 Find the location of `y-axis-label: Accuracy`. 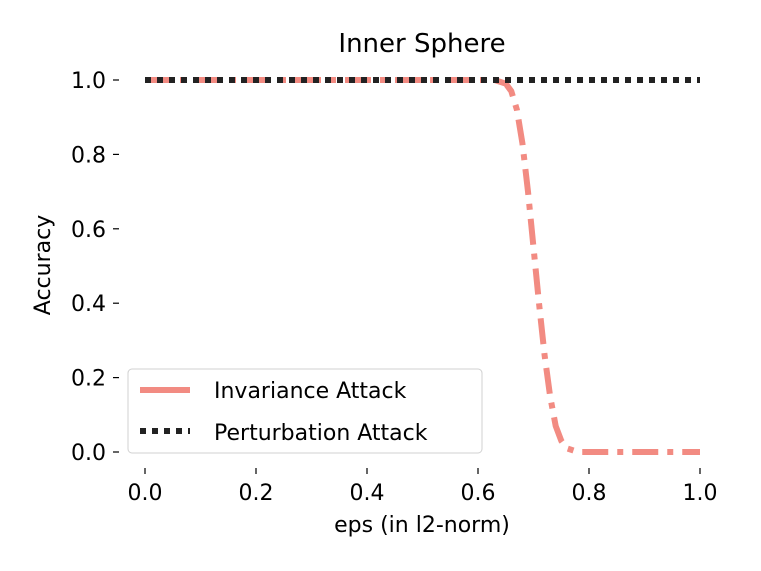

y-axis-label: Accuracy is located at coordinates (43, 265).